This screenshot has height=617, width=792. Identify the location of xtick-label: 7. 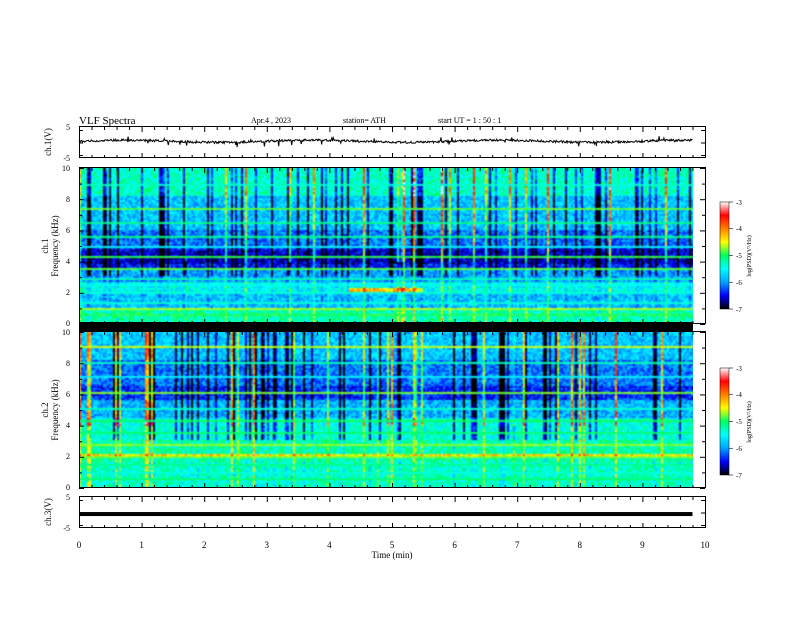
(517, 545).